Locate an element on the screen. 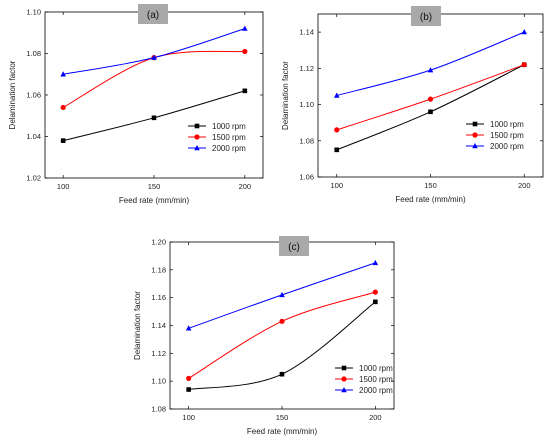 Image resolution: width=550 pixels, height=440 pixels. panel-tag-label: (c) is located at coordinates (294, 247).